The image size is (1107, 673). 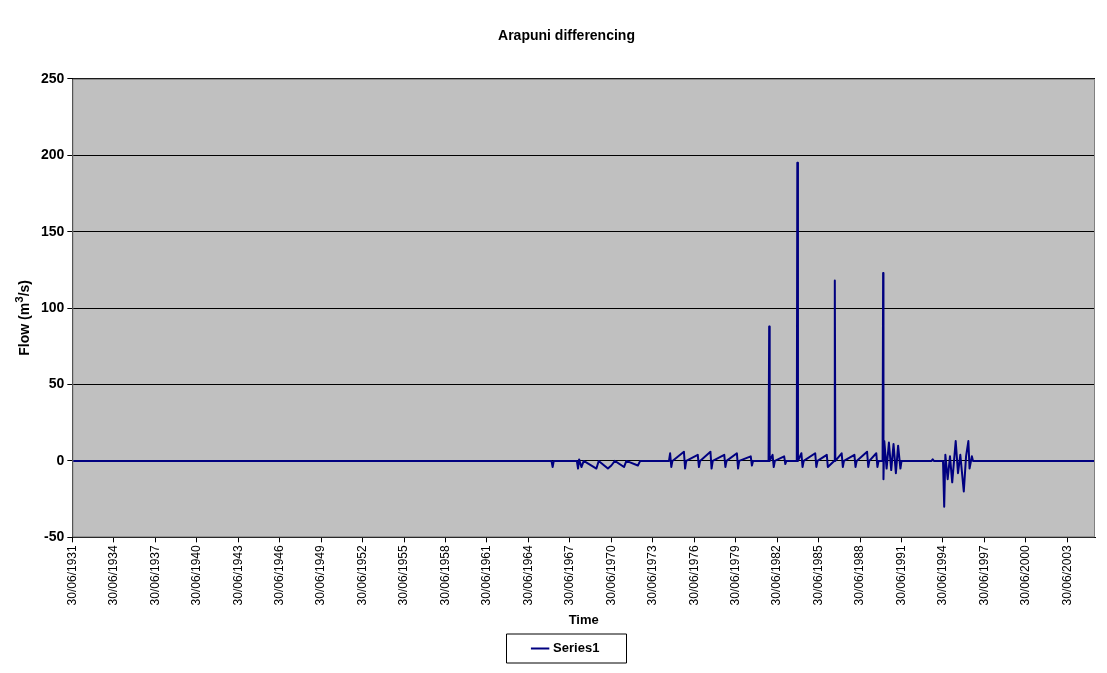 I want to click on x-tick-label: 30/06/1934, so click(x=113, y=575).